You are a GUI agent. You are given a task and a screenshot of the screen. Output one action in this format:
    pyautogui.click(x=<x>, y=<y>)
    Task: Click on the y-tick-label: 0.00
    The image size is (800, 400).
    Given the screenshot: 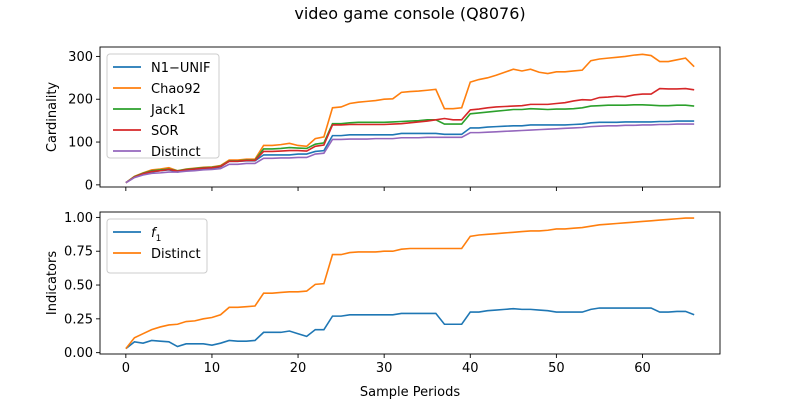 What is the action you would take?
    pyautogui.click(x=78, y=353)
    